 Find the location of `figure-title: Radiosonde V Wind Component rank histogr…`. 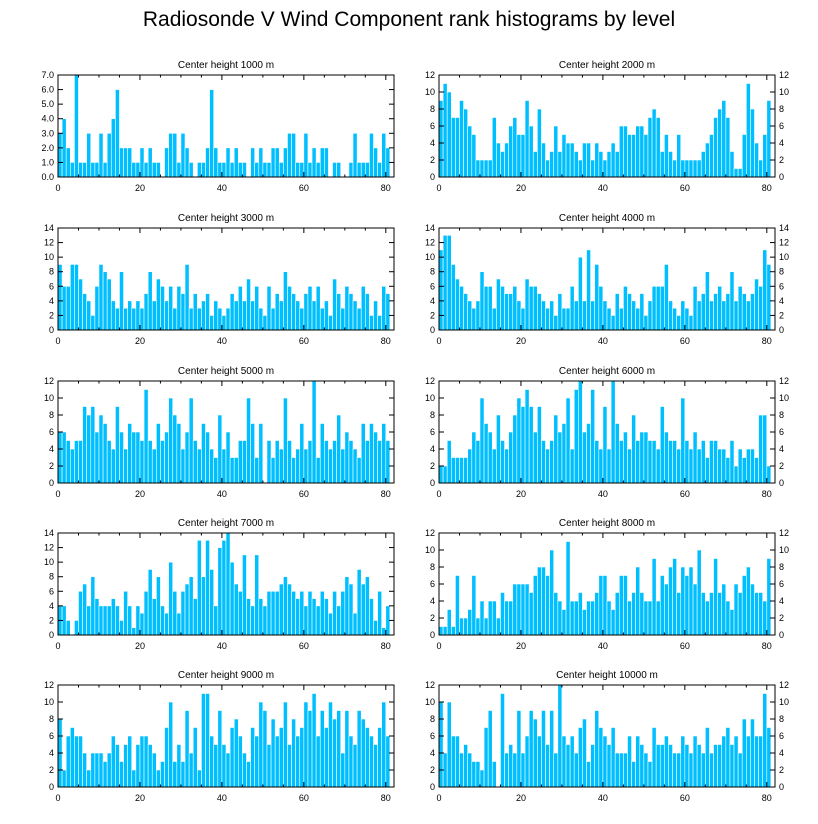

figure-title: Radiosonde V Wind Component rank histogr… is located at coordinates (409, 19).